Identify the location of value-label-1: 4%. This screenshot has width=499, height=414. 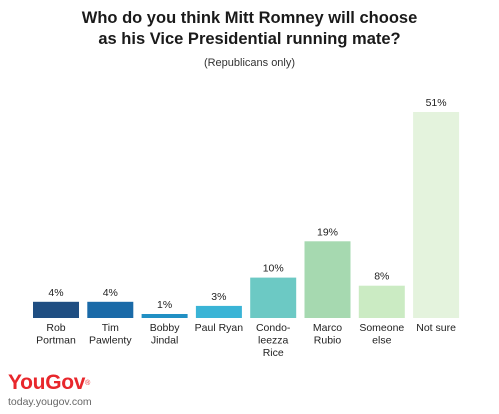
(110, 293).